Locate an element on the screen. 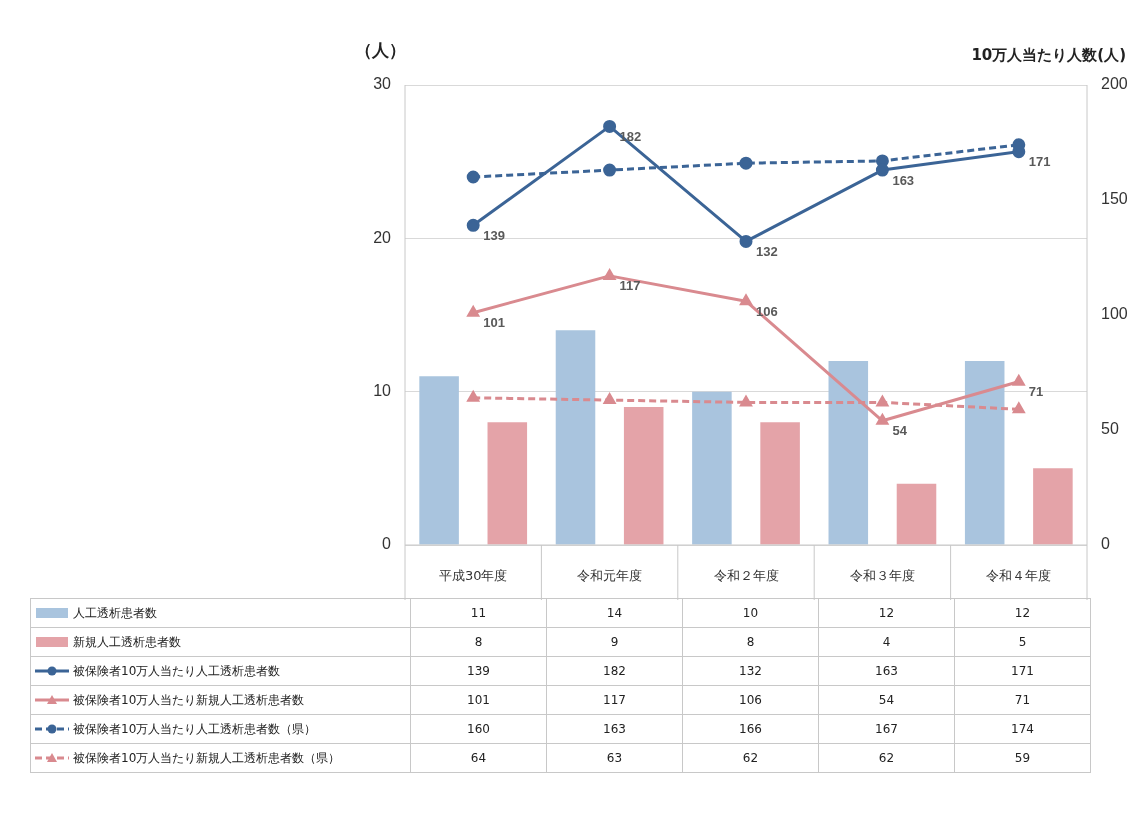 Image resolution: width=1130 pixels, height=819 pixels. y2-tick-label: 200 is located at coordinates (1114, 84).